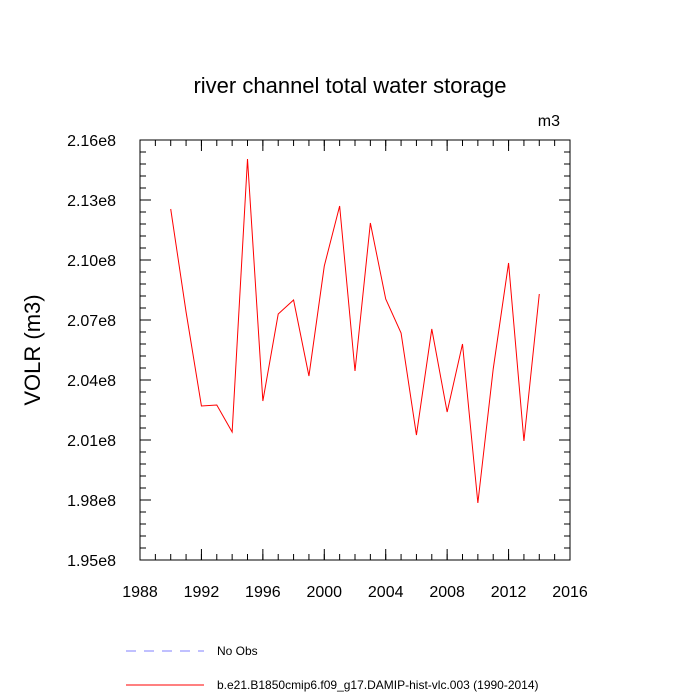  I want to click on y-tick-label: 2.01e8, so click(91, 441).